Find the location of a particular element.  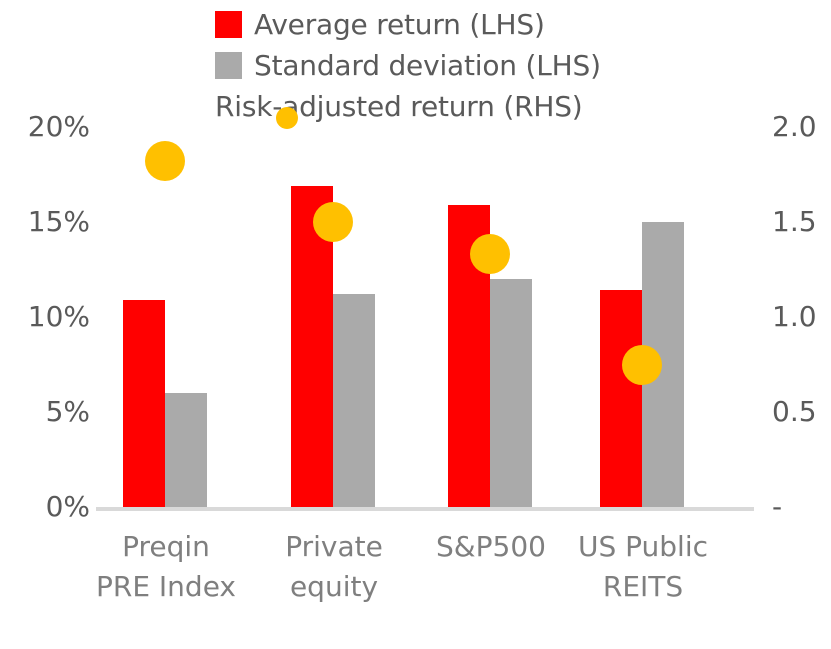

y-axis-right-tick-1-5: 1.5 is located at coordinates (794, 221).